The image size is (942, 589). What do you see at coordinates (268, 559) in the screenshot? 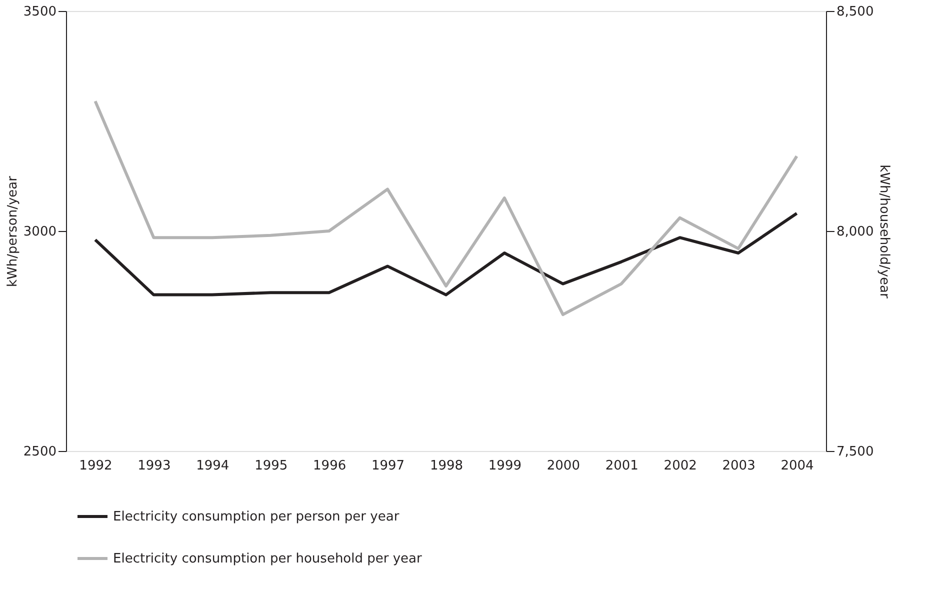
I see `legend-label: Electricity consumption per household per year` at bounding box center [268, 559].